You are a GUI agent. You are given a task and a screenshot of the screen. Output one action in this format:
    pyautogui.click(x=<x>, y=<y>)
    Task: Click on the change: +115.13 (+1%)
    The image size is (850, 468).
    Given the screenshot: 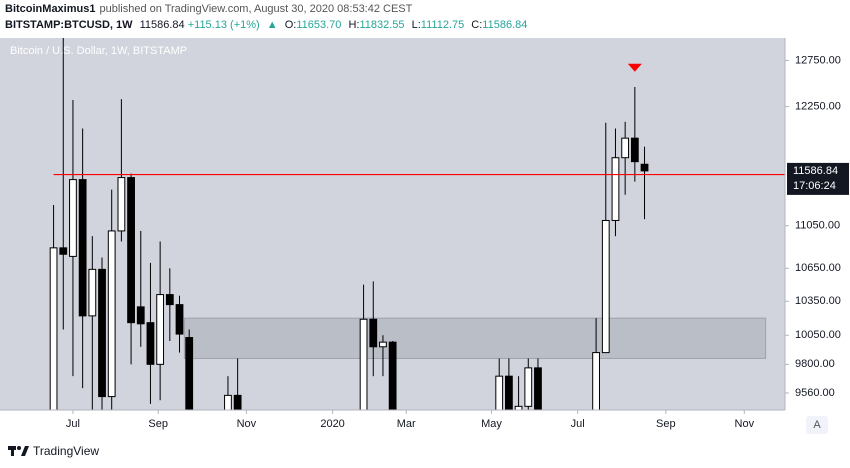 What is the action you would take?
    pyautogui.click(x=223, y=25)
    